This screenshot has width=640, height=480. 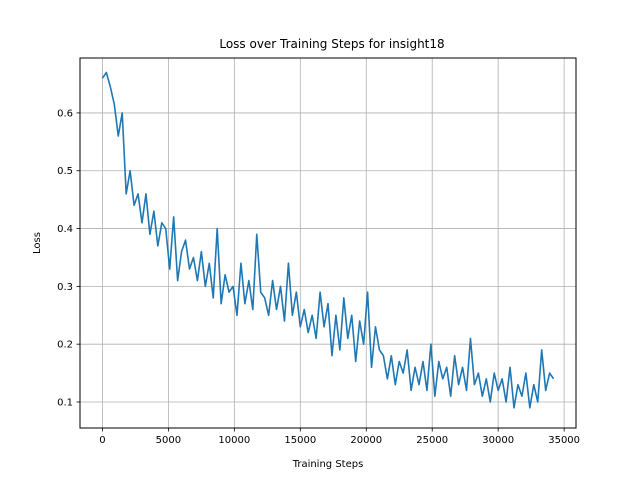 I want to click on y-tick-label: 0.1, so click(x=65, y=402).